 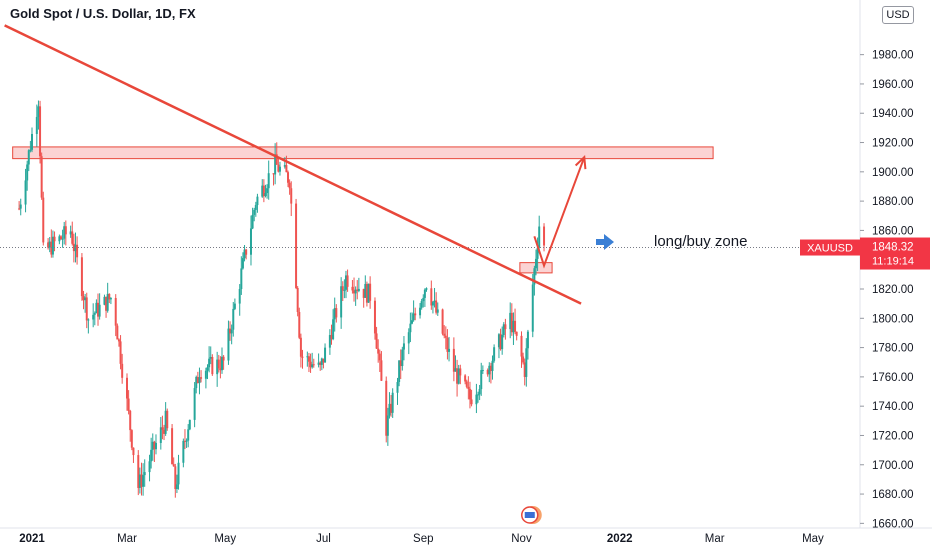 I want to click on y-tick-label: 1760.00, so click(x=893, y=378).